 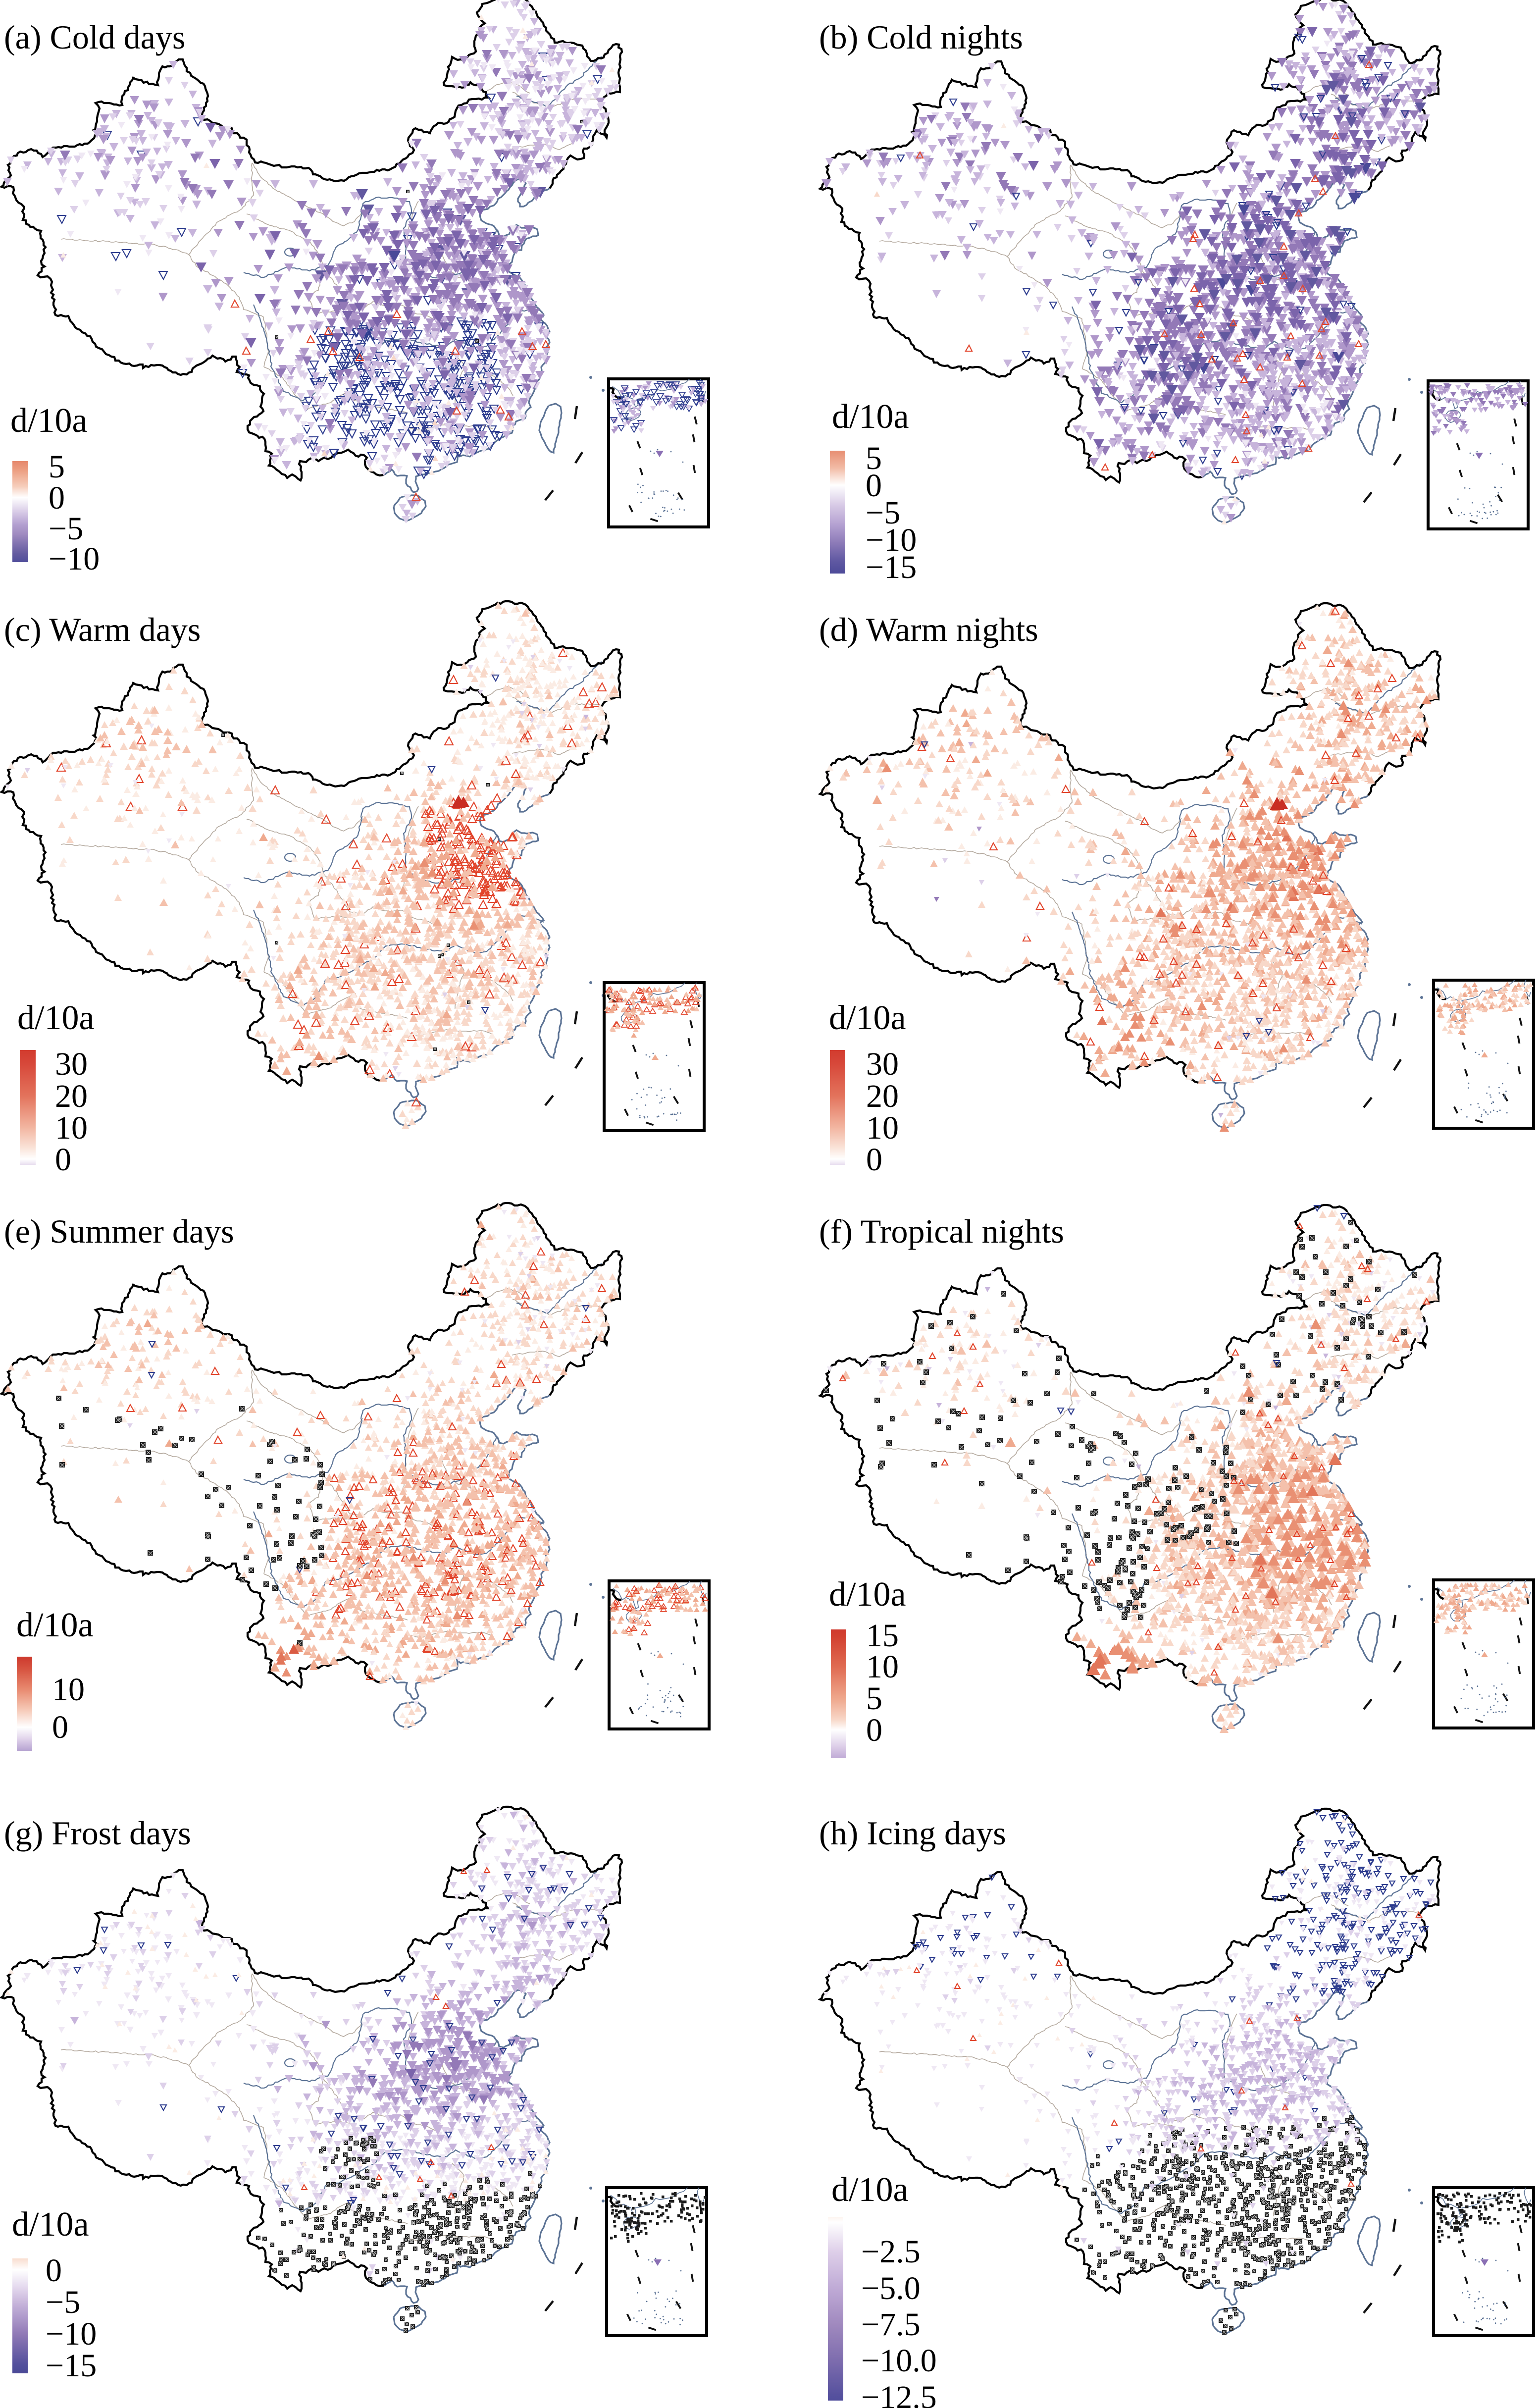 I want to click on svg-text: (b) Cold nights, so click(x=921, y=37).